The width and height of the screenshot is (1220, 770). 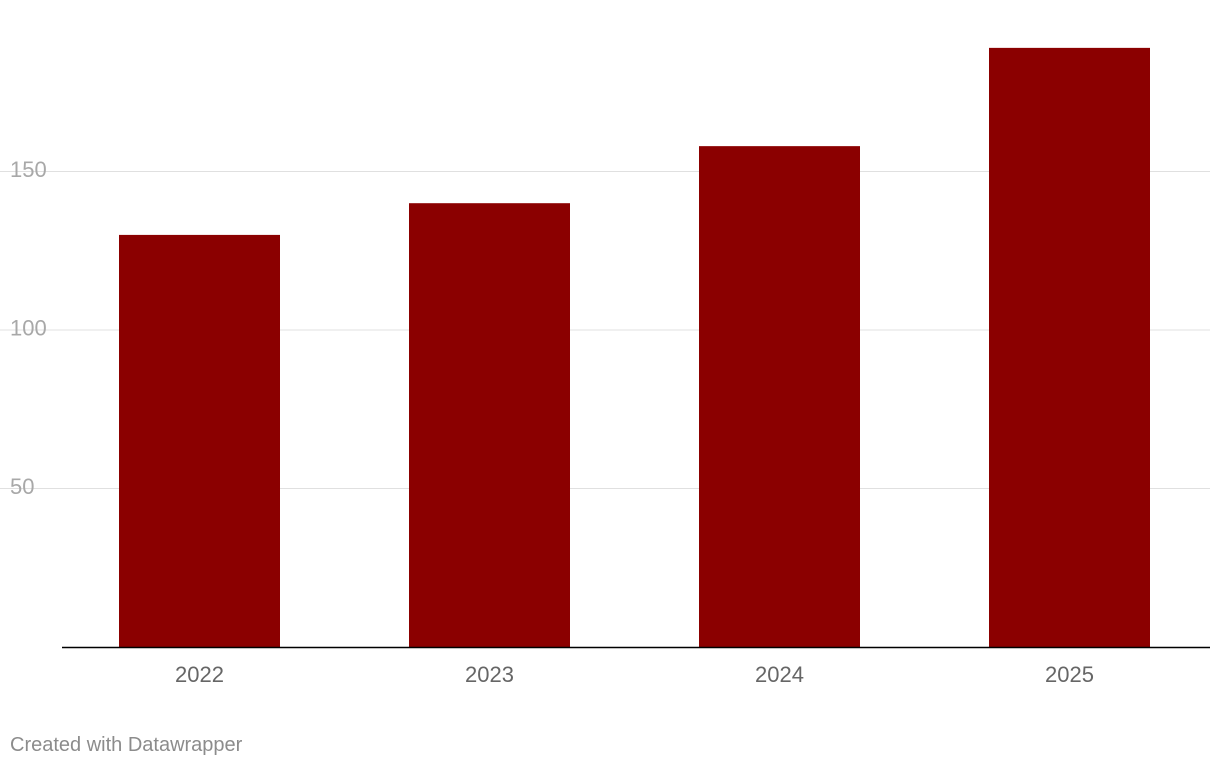 What do you see at coordinates (779, 674) in the screenshot?
I see `x-tick-label: 2024` at bounding box center [779, 674].